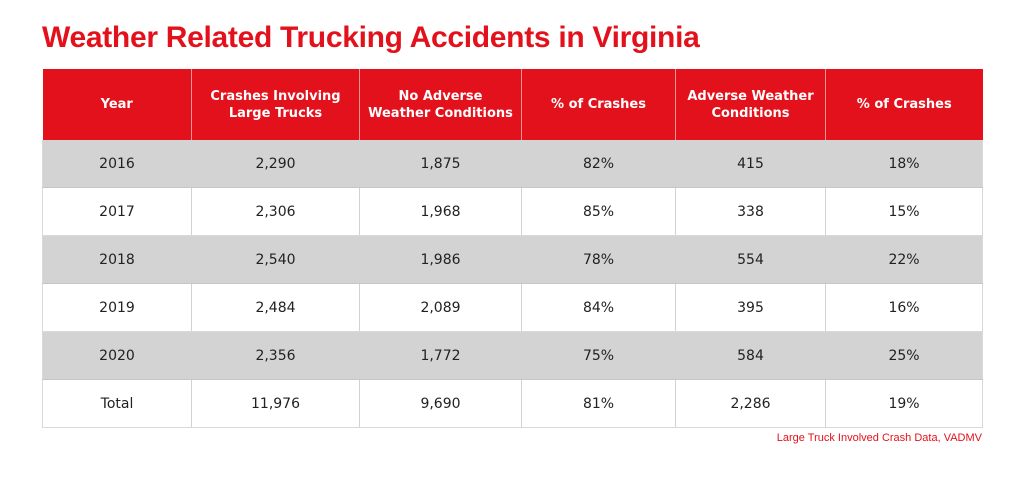 The height and width of the screenshot is (480, 1024). I want to click on pct-no-adverse-cell: 82%, so click(598, 164).